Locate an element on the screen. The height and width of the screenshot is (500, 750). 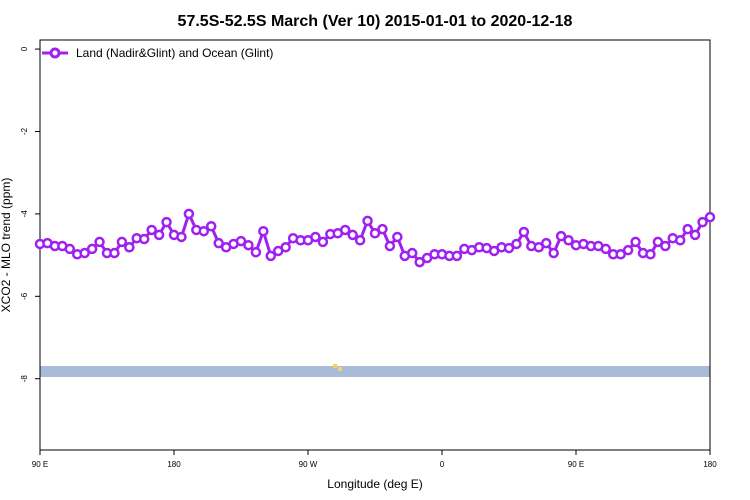
legend-label: Land (Nadir&Glint) and Ocean (Glint) is located at coordinates (174, 53).